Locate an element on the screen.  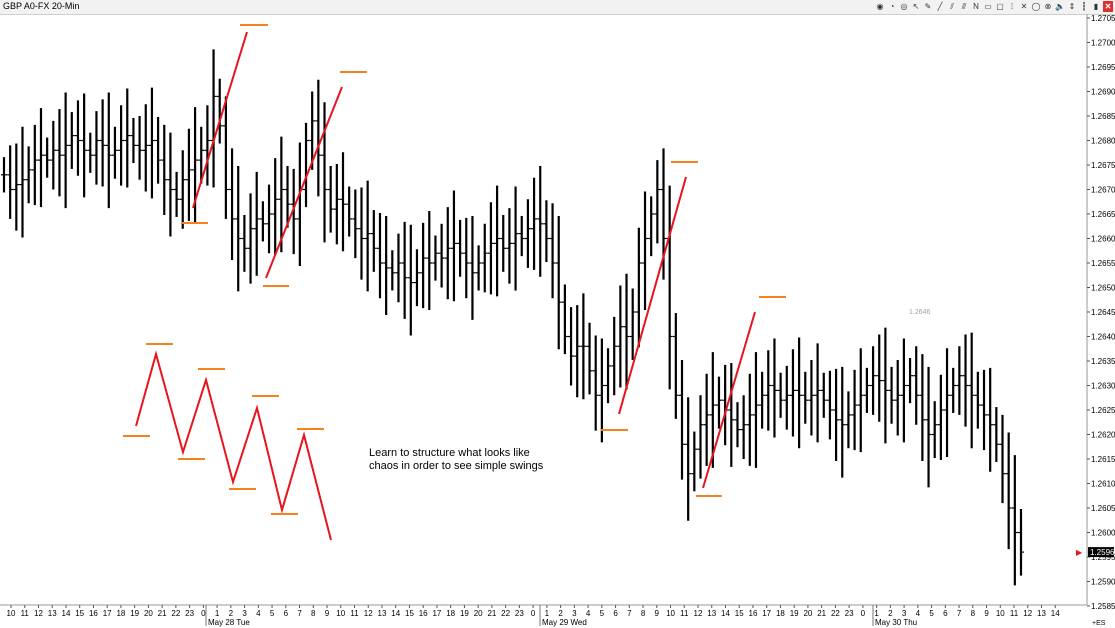
price-tick-label: 1.2680 is located at coordinates (1103, 141).